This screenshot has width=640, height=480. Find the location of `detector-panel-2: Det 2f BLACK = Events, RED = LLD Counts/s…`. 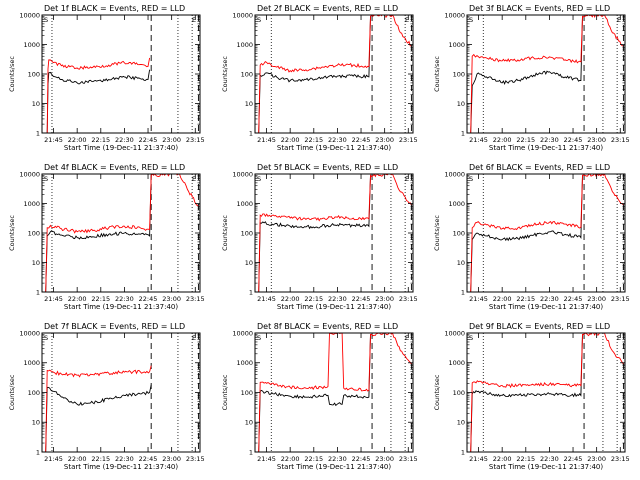

detector-panel-2: Det 2f BLACK = Events, RED = LLD Counts/s… is located at coordinates (319, 78).